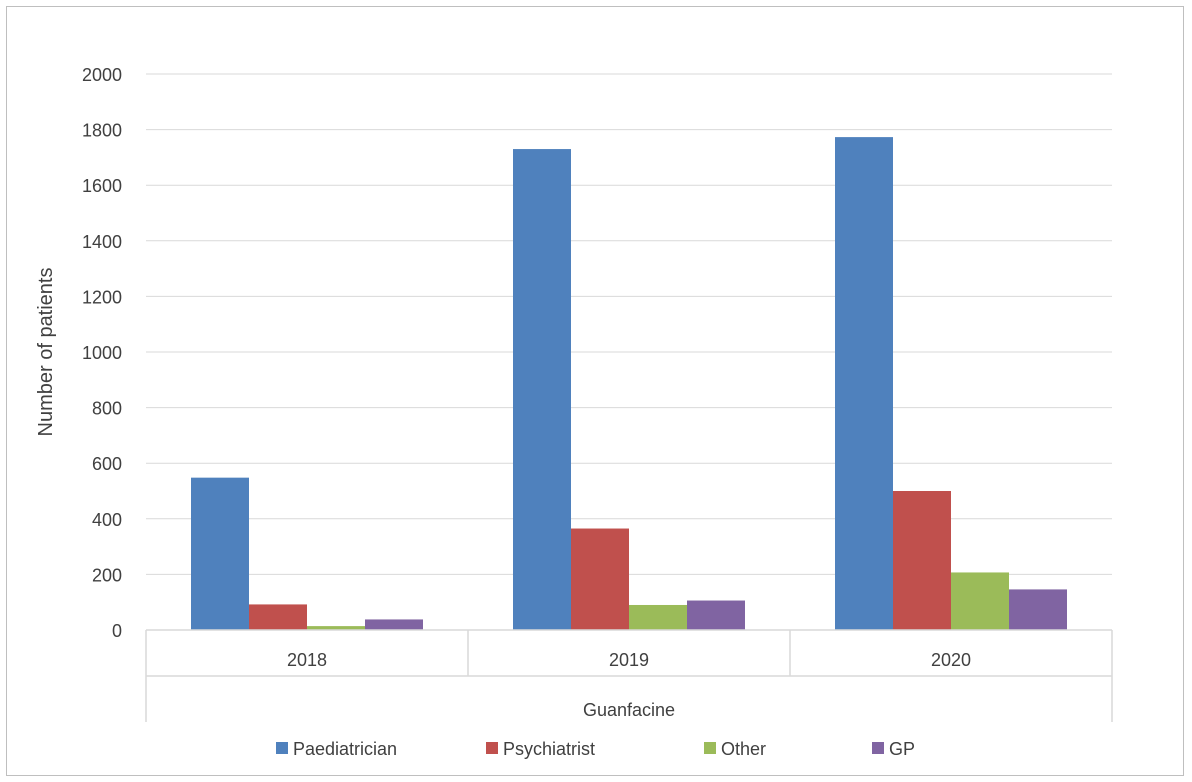  What do you see at coordinates (629, 710) in the screenshot?
I see `x-axis-group-label: Guanfacine` at bounding box center [629, 710].